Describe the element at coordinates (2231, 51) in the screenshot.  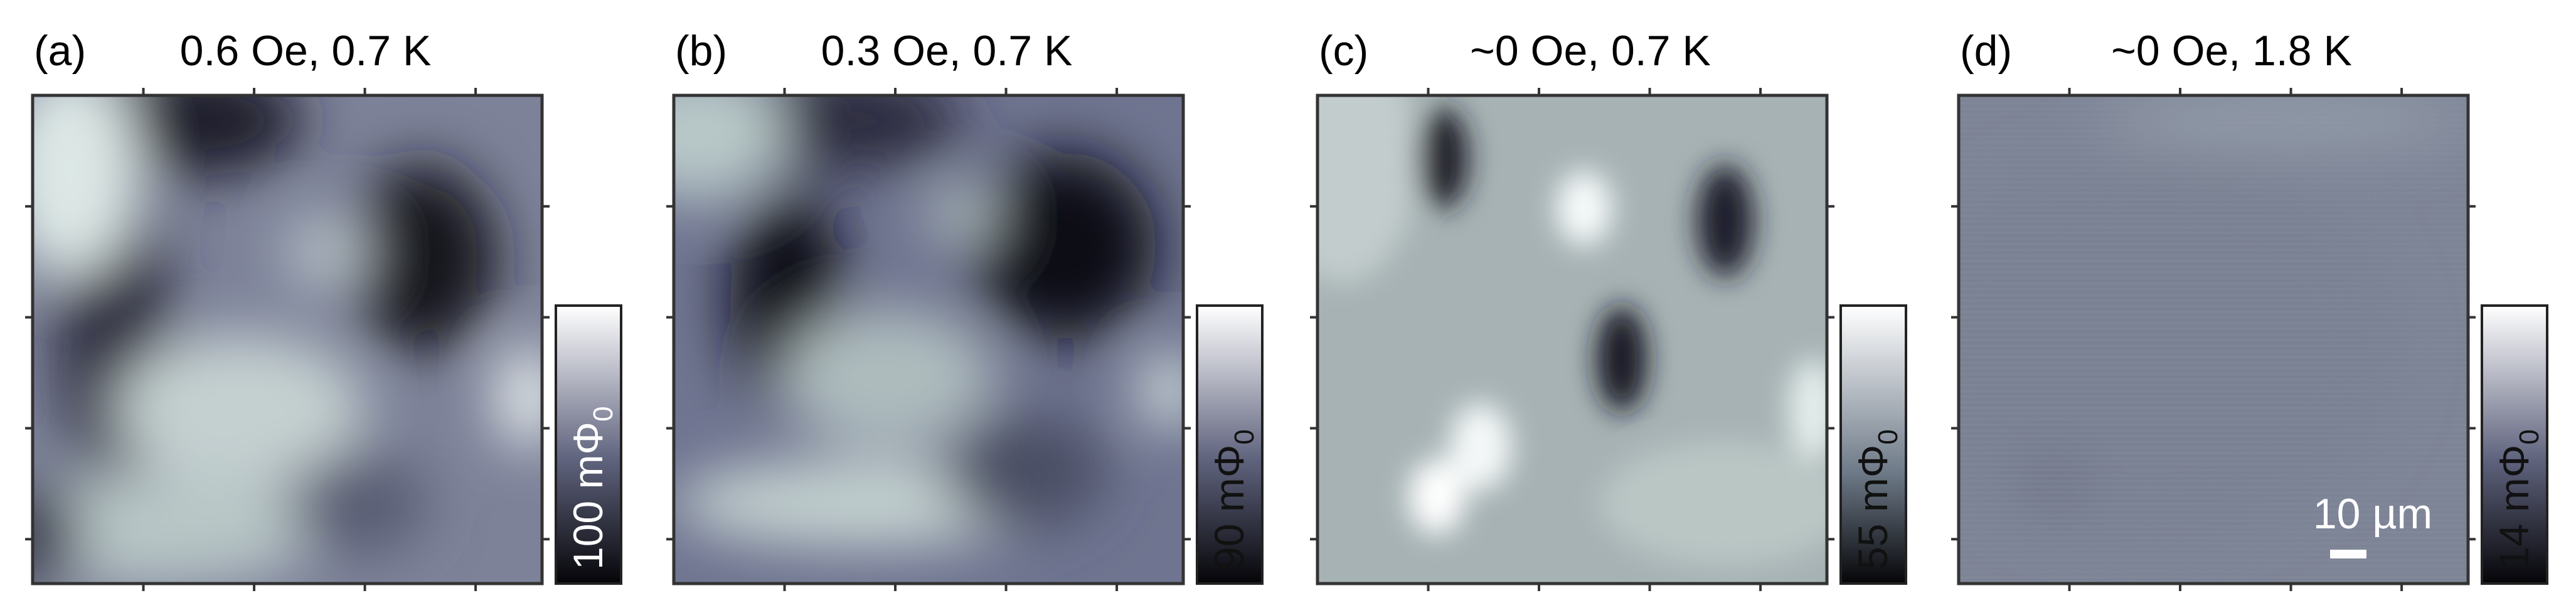
I see `panel-title: ~0 Oe, 1.8 K` at that location.